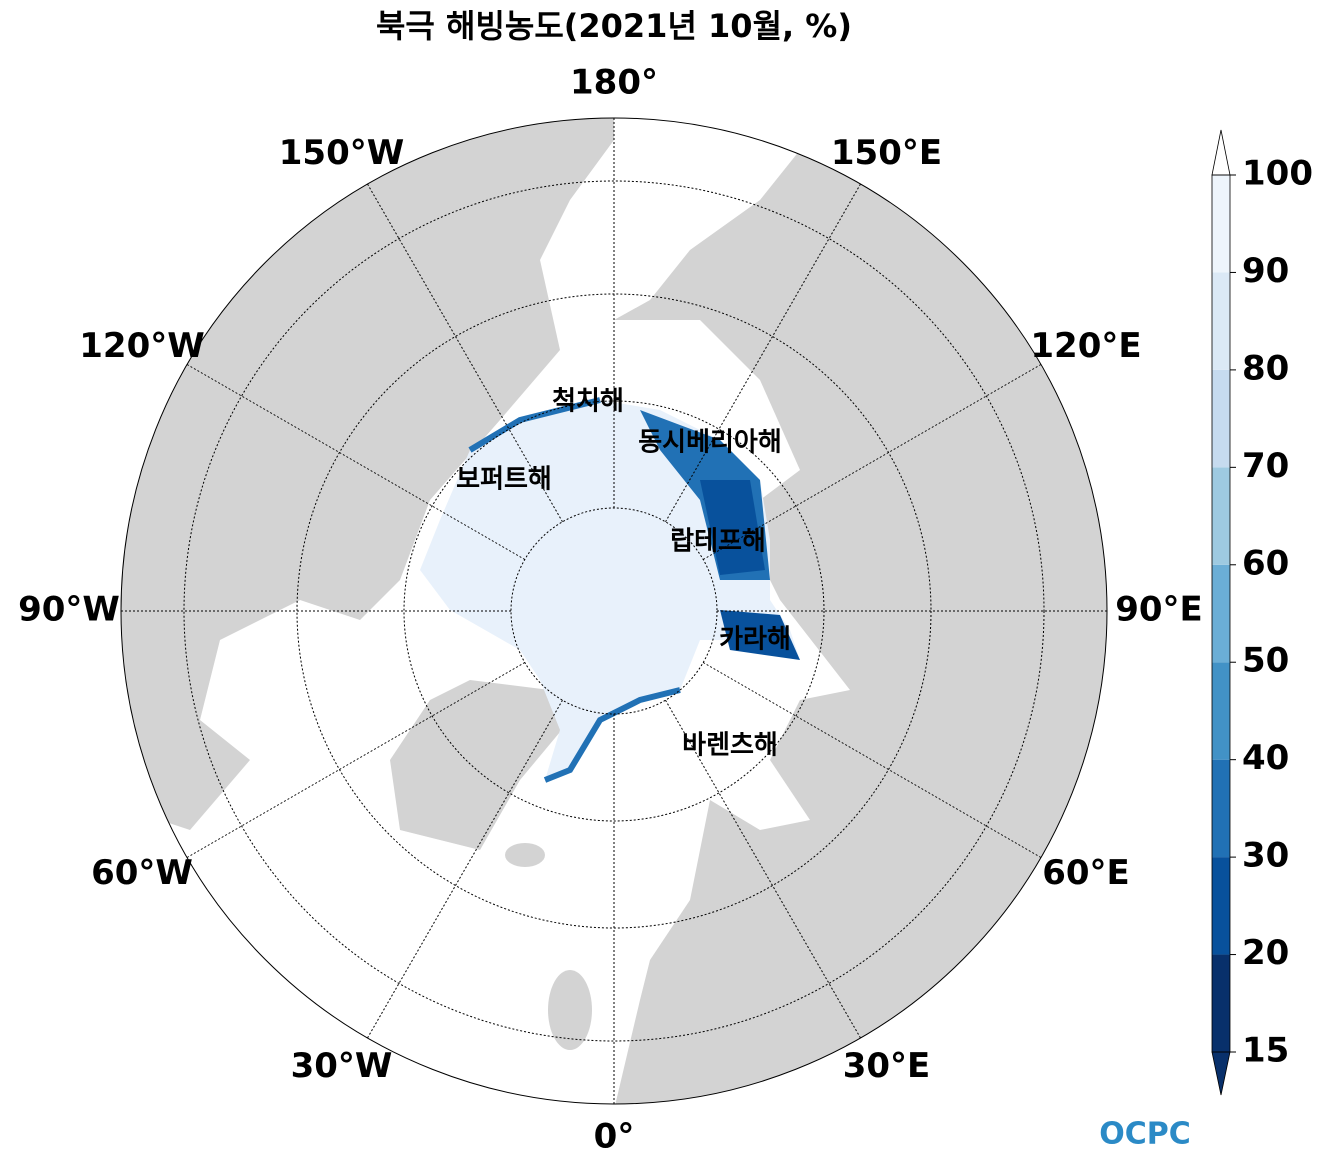 Image resolution: width=1319 pixels, height=1167 pixels. Describe the element at coordinates (1262, 612) in the screenshot. I see `colorbar: 15 20 30 40 50 60 70 80 90 100` at that location.